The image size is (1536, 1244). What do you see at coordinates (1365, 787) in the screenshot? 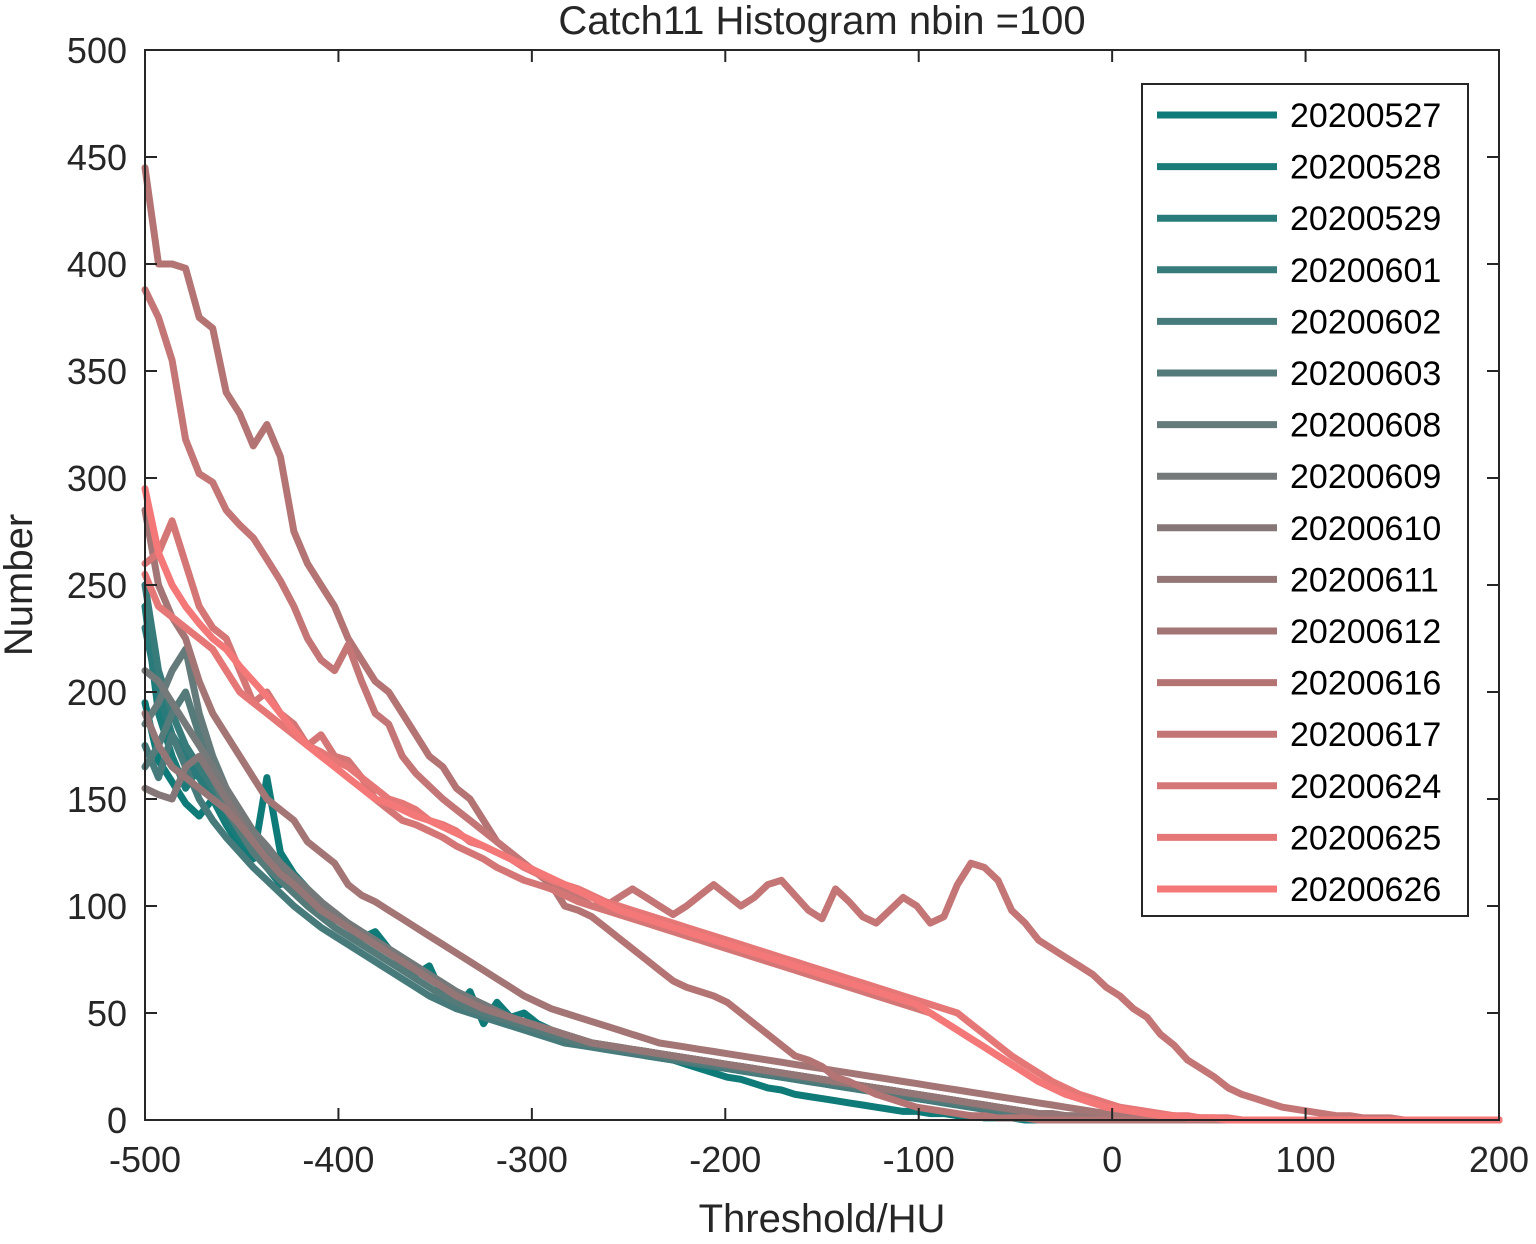
I see `legend-entry: 20200624` at bounding box center [1365, 787].